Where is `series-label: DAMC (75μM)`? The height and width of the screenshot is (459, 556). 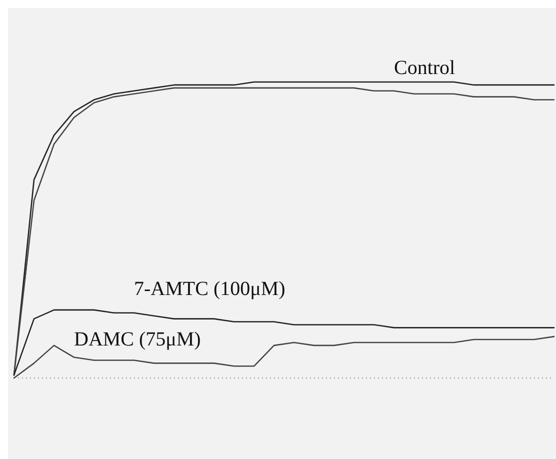 series-label: DAMC (75μM) is located at coordinates (137, 339).